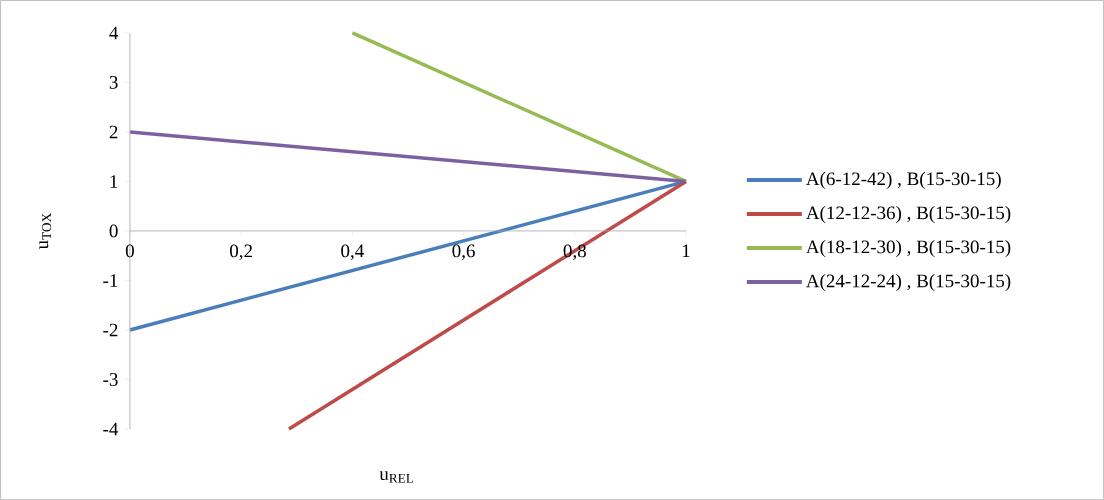 Image resolution: width=1104 pixels, height=500 pixels. What do you see at coordinates (111, 429) in the screenshot?
I see `y-tick-label: -4` at bounding box center [111, 429].